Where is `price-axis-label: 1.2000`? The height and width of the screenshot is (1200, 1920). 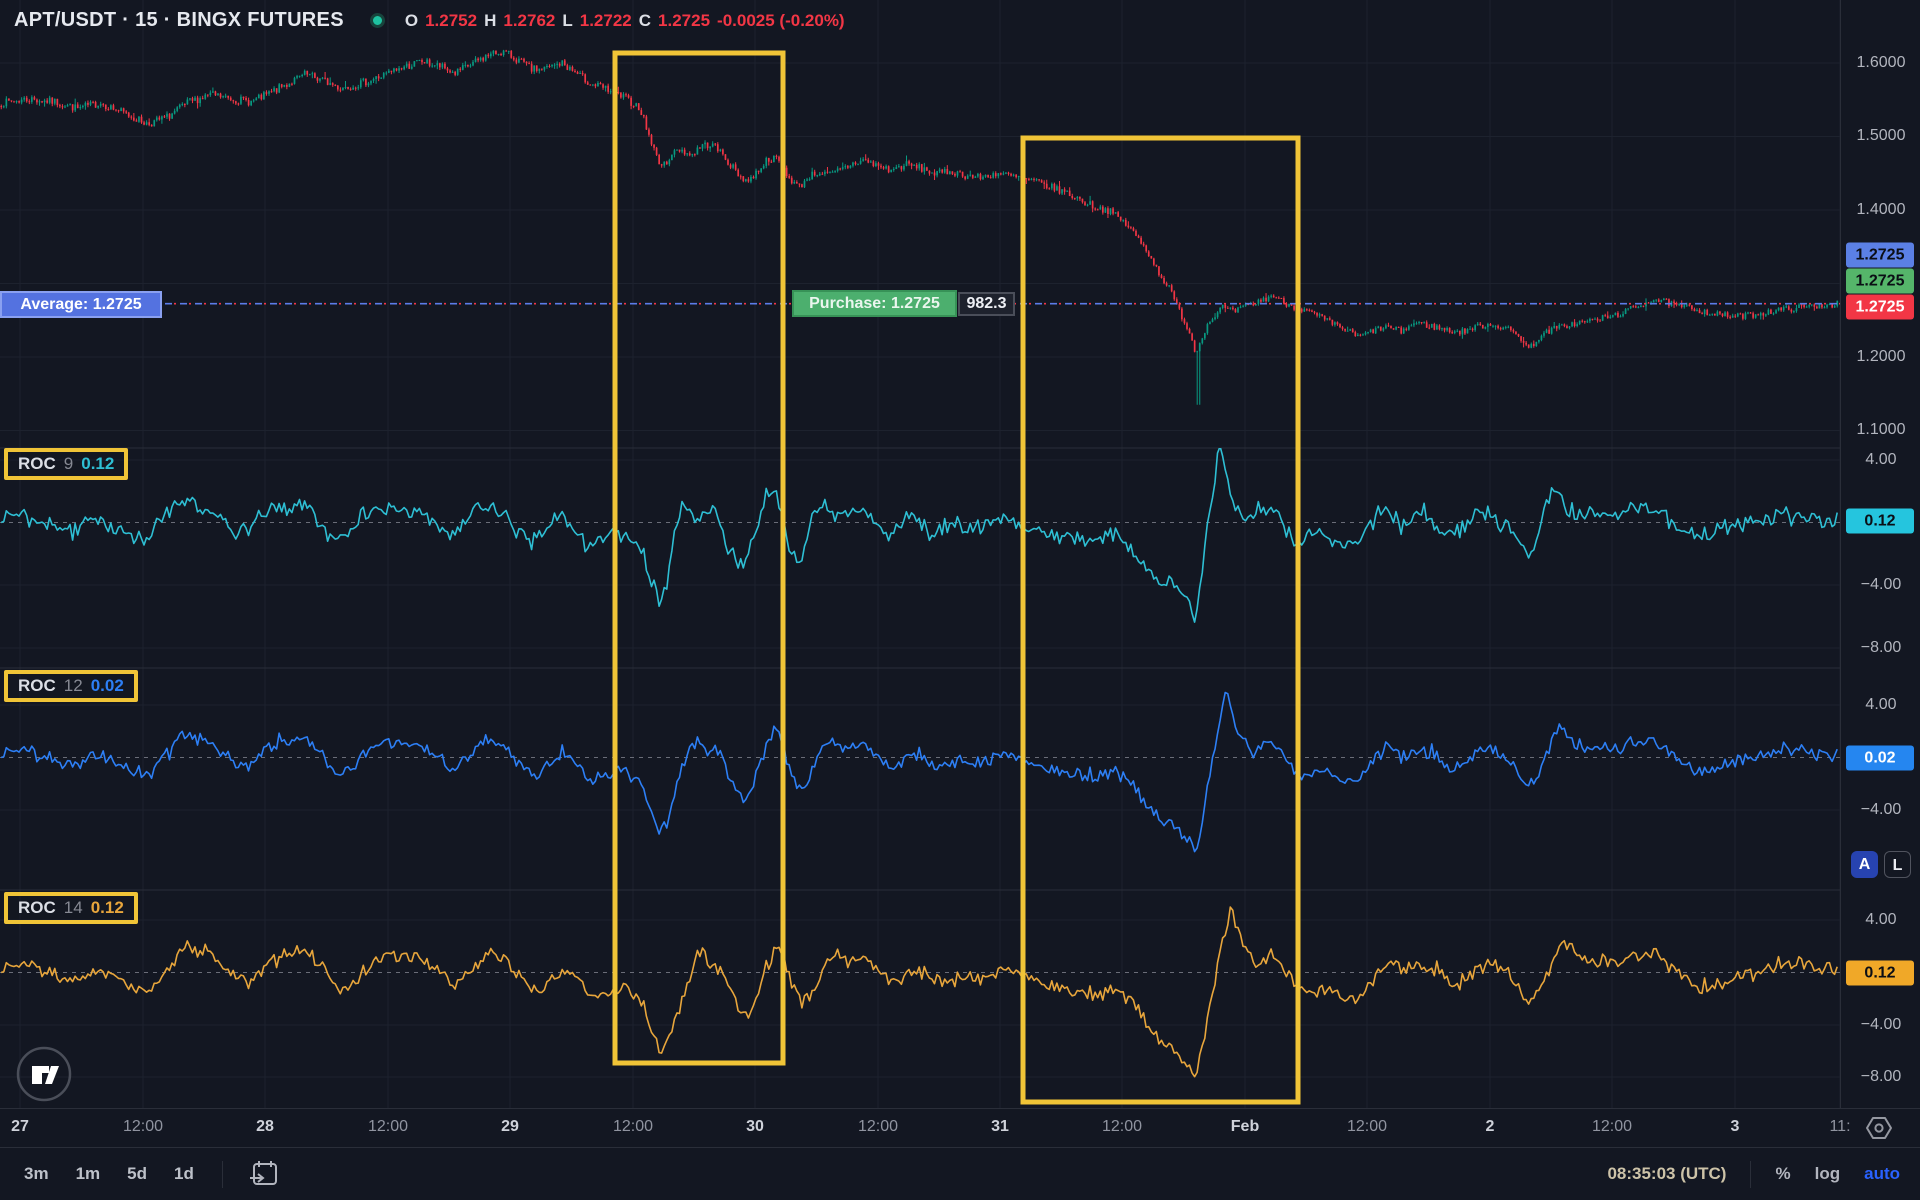
price-axis-label: 1.2000 is located at coordinates (1881, 356).